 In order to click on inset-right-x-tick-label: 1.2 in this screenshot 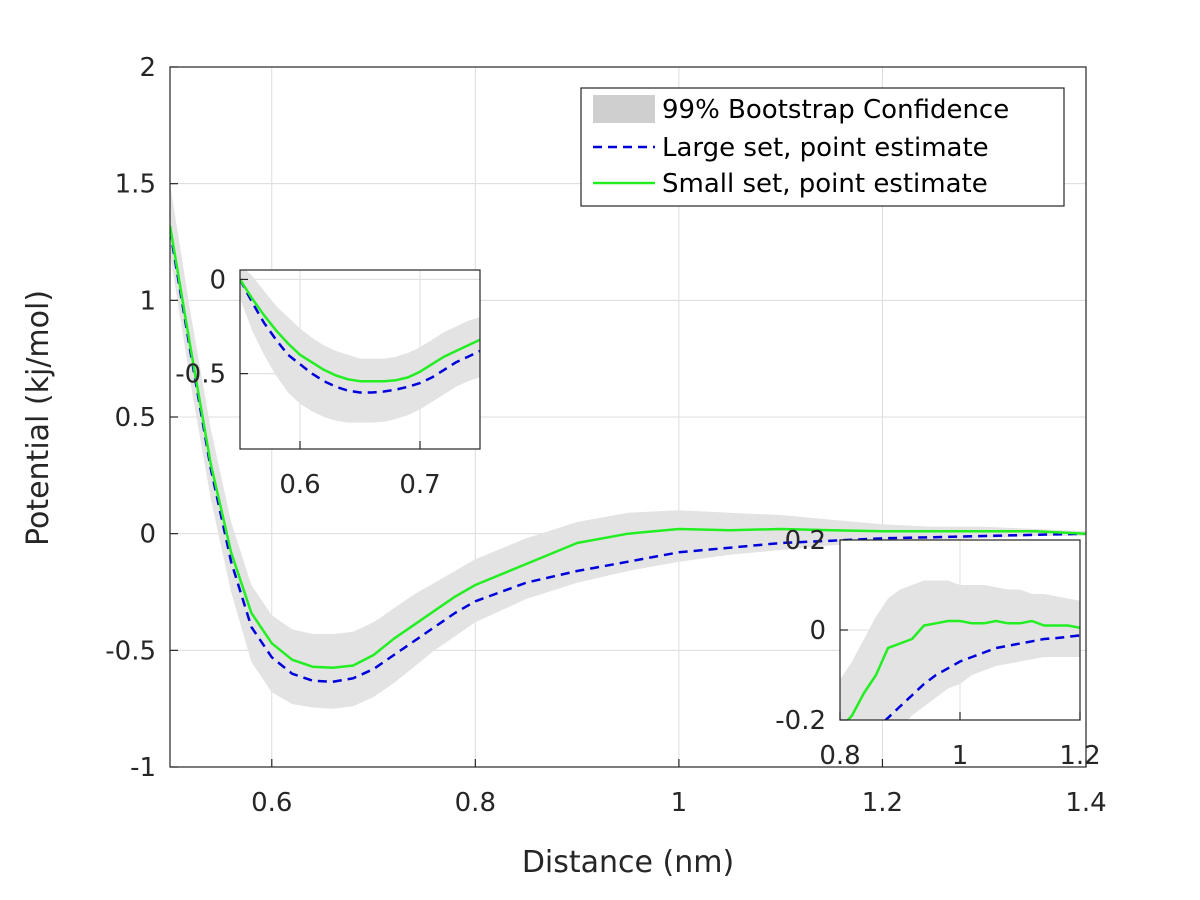, I will do `click(1079, 756)`.